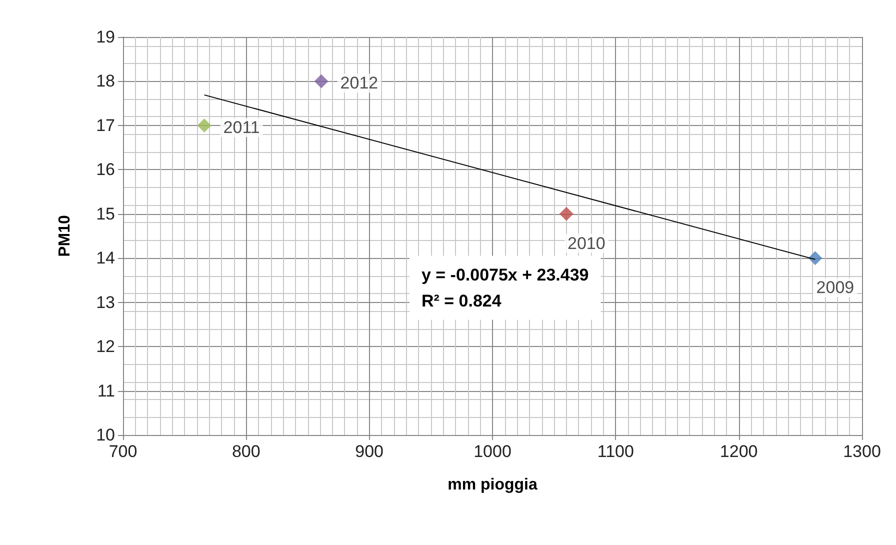 This screenshot has width=896, height=545. Describe the element at coordinates (105, 125) in the screenshot. I see `y-tick-label: 17` at that location.